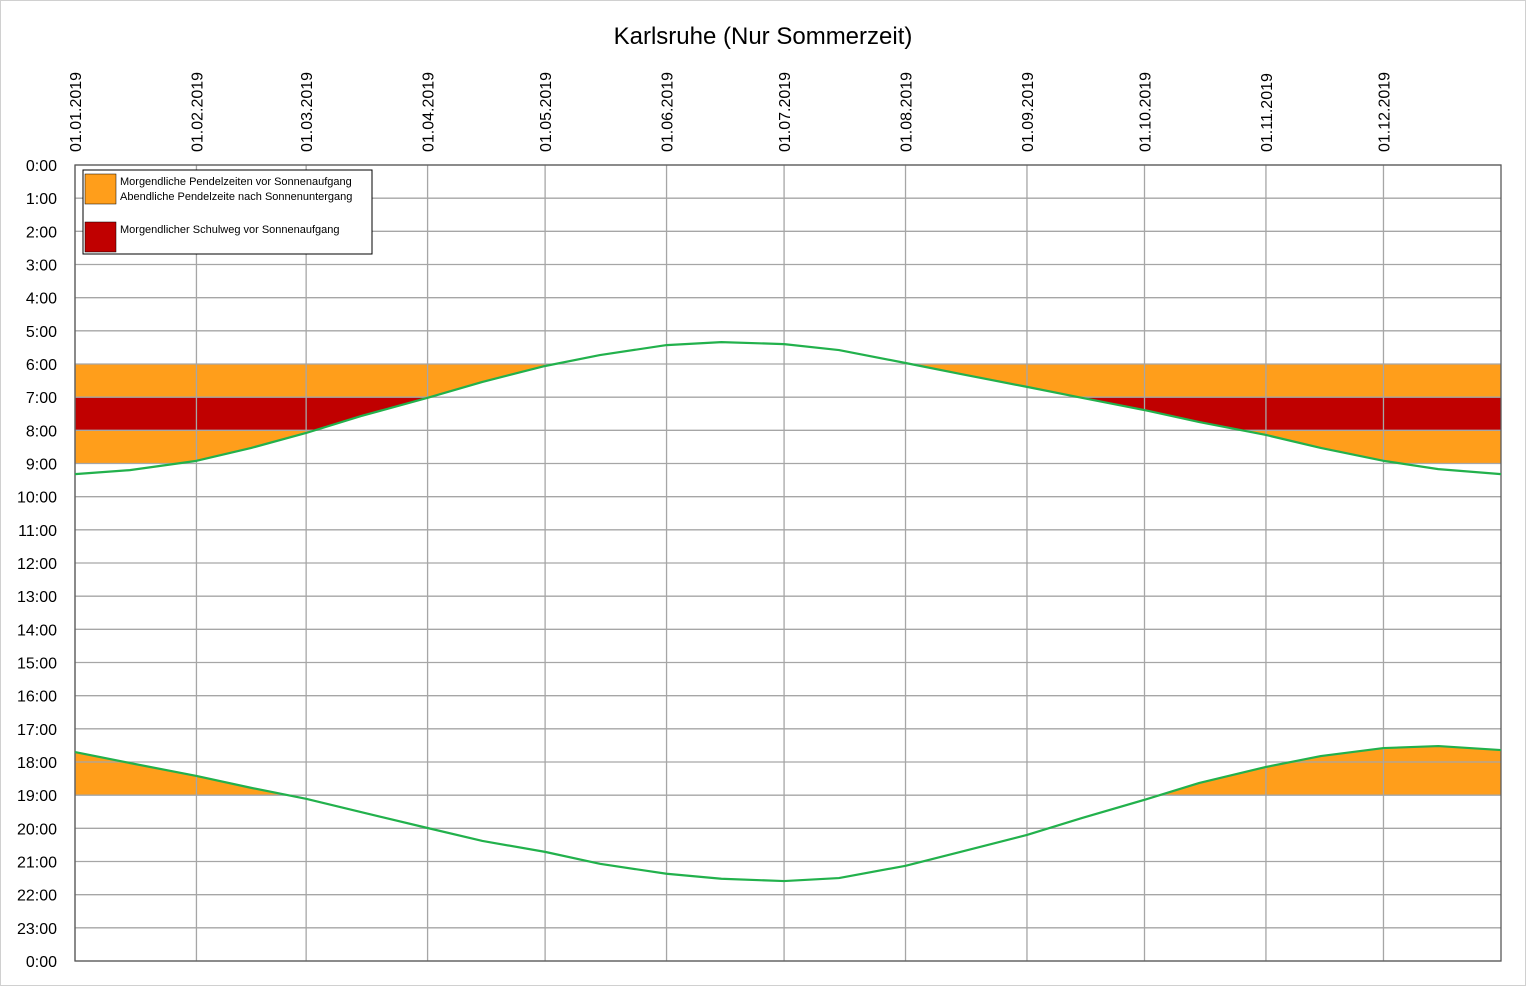 This screenshot has height=986, width=1526. I want to click on y-tick-label: 12:00, so click(37, 564).